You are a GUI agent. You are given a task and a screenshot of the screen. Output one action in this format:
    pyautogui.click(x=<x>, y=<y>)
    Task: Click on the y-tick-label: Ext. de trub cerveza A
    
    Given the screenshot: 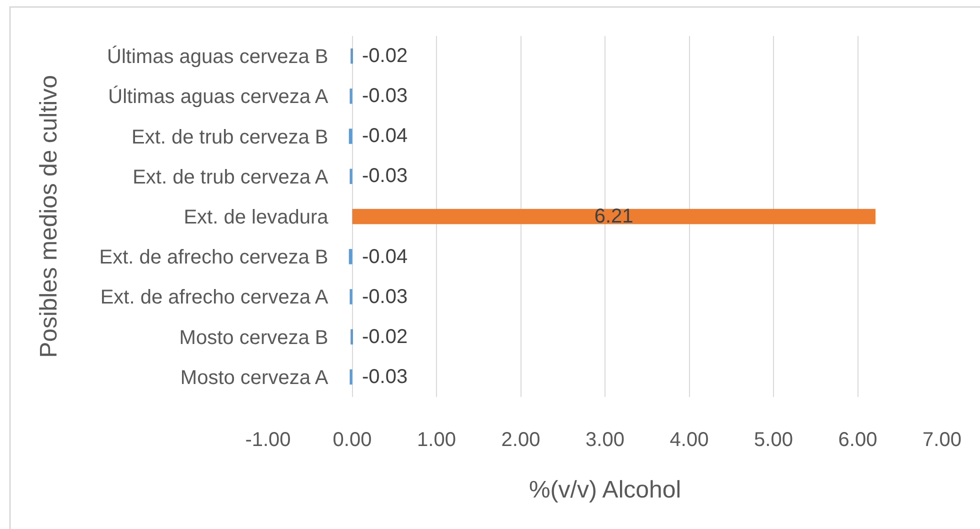 What is the action you would take?
    pyautogui.click(x=230, y=177)
    